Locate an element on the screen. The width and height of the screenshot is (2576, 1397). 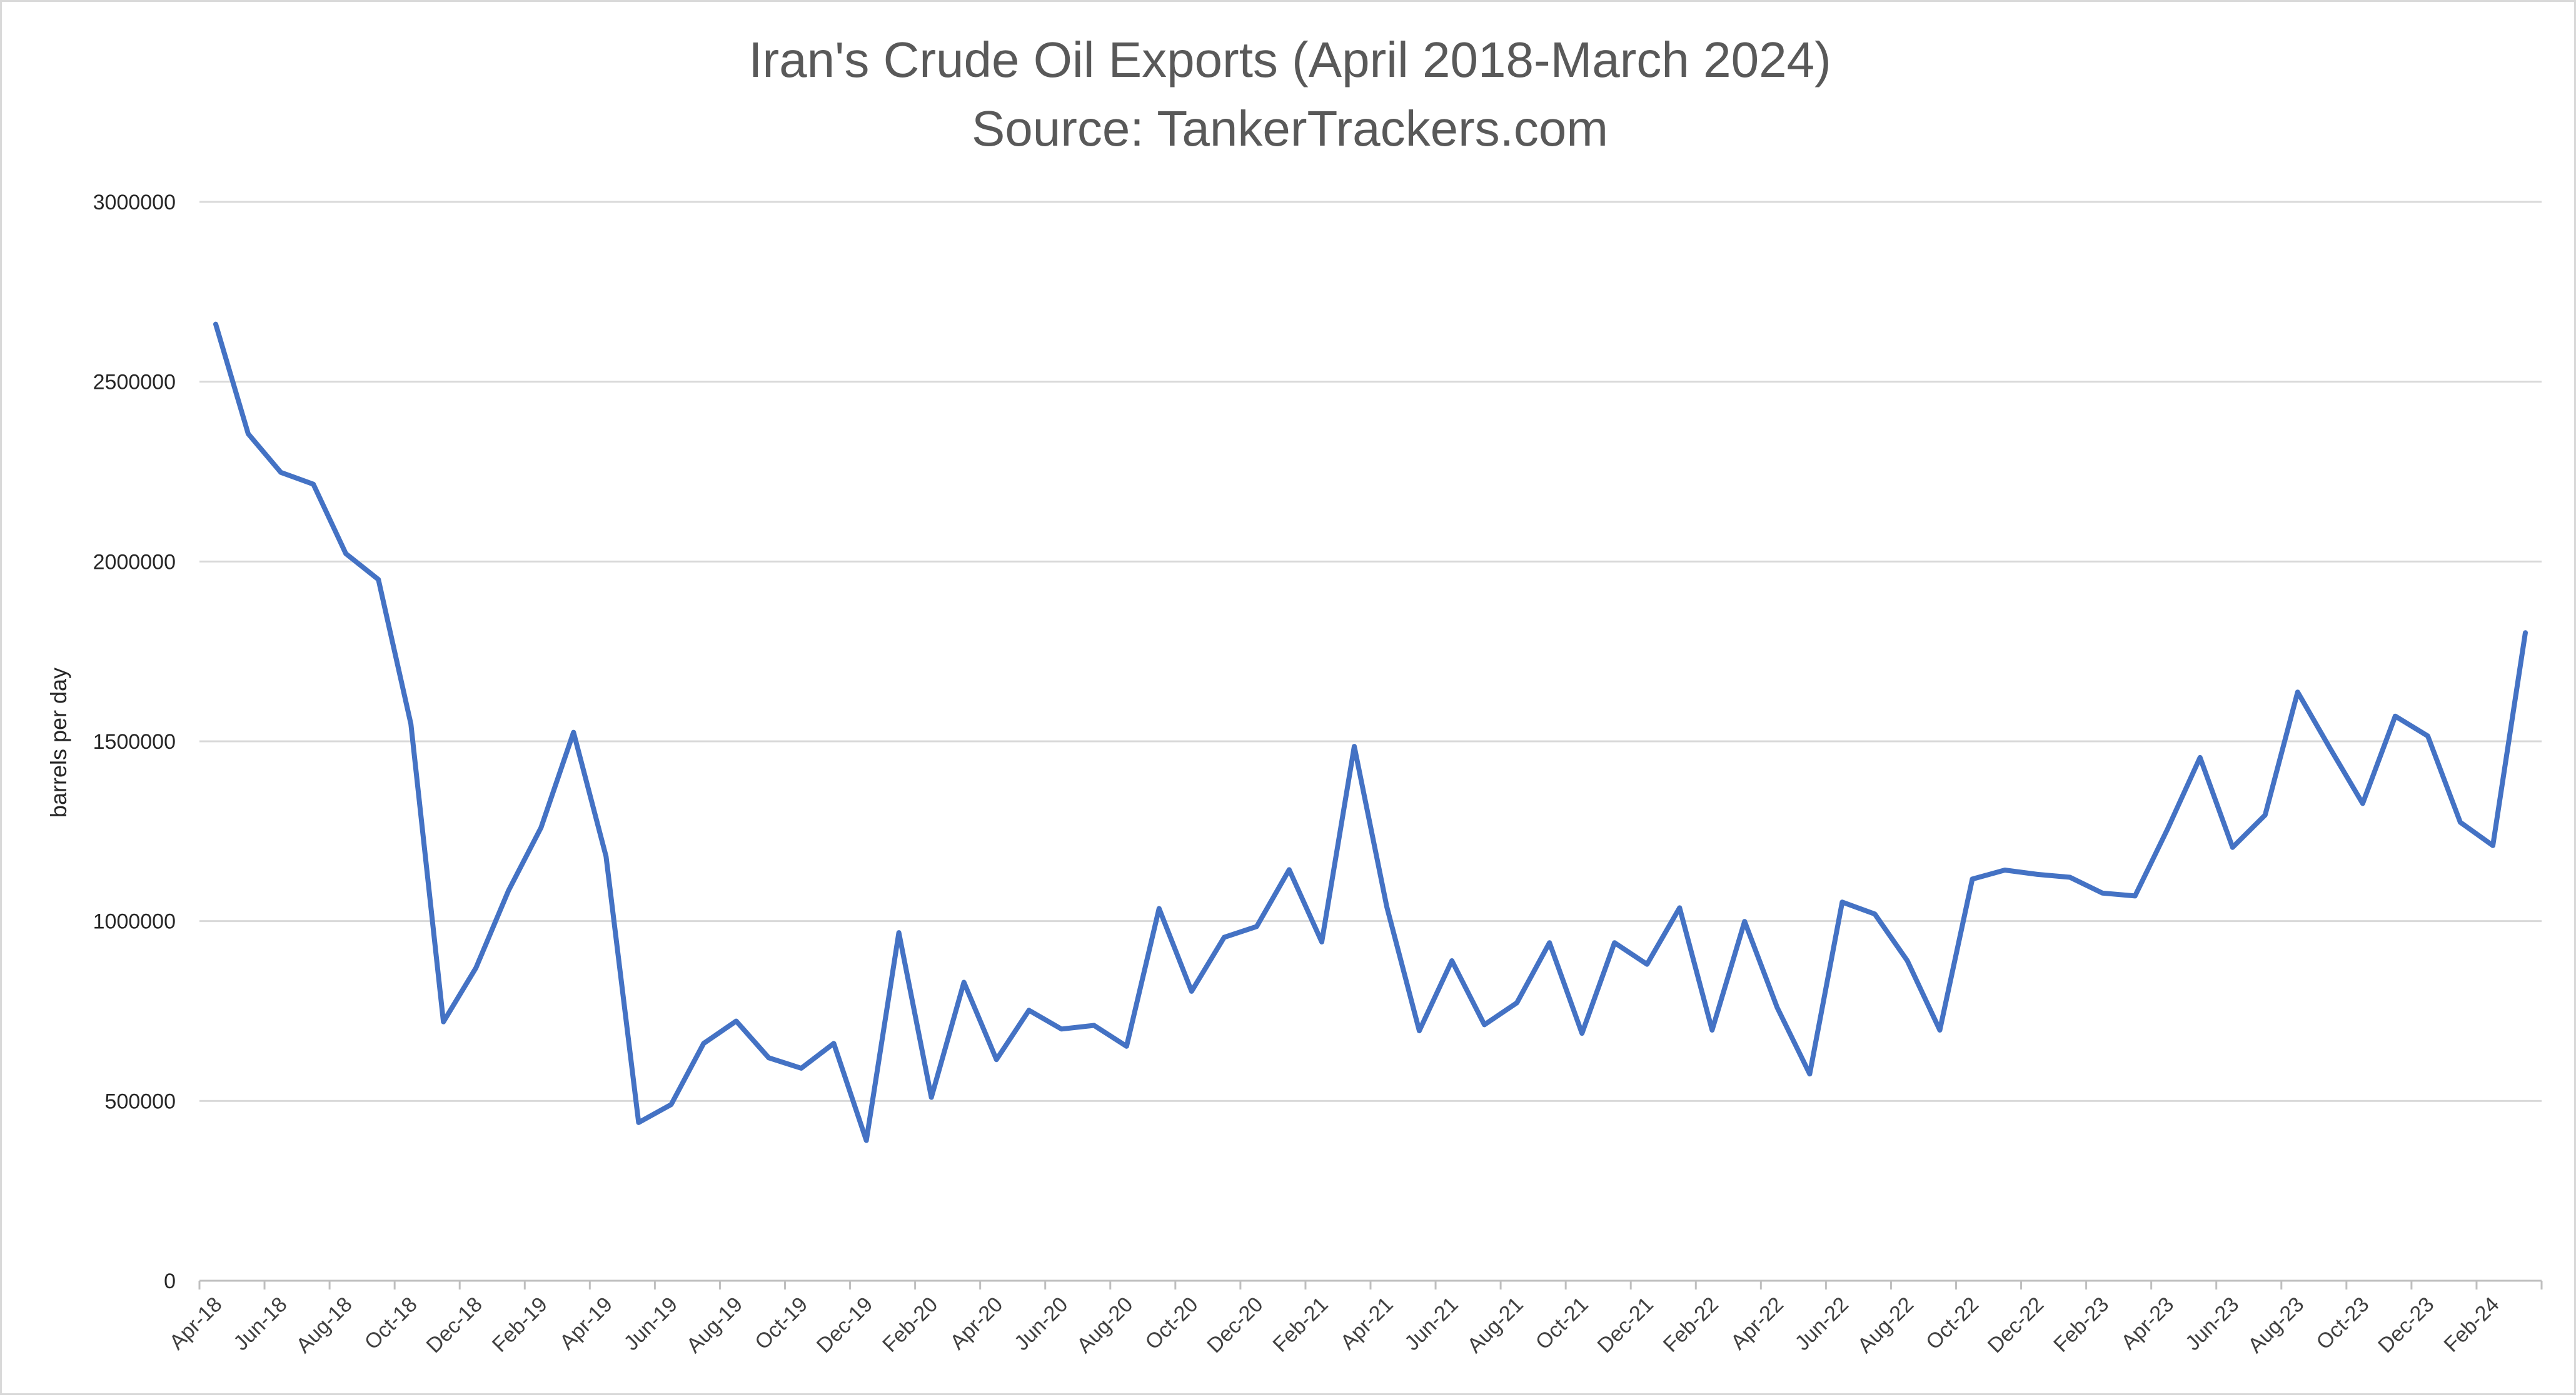
x-tick-label: Jun-20 is located at coordinates (1041, 1324).